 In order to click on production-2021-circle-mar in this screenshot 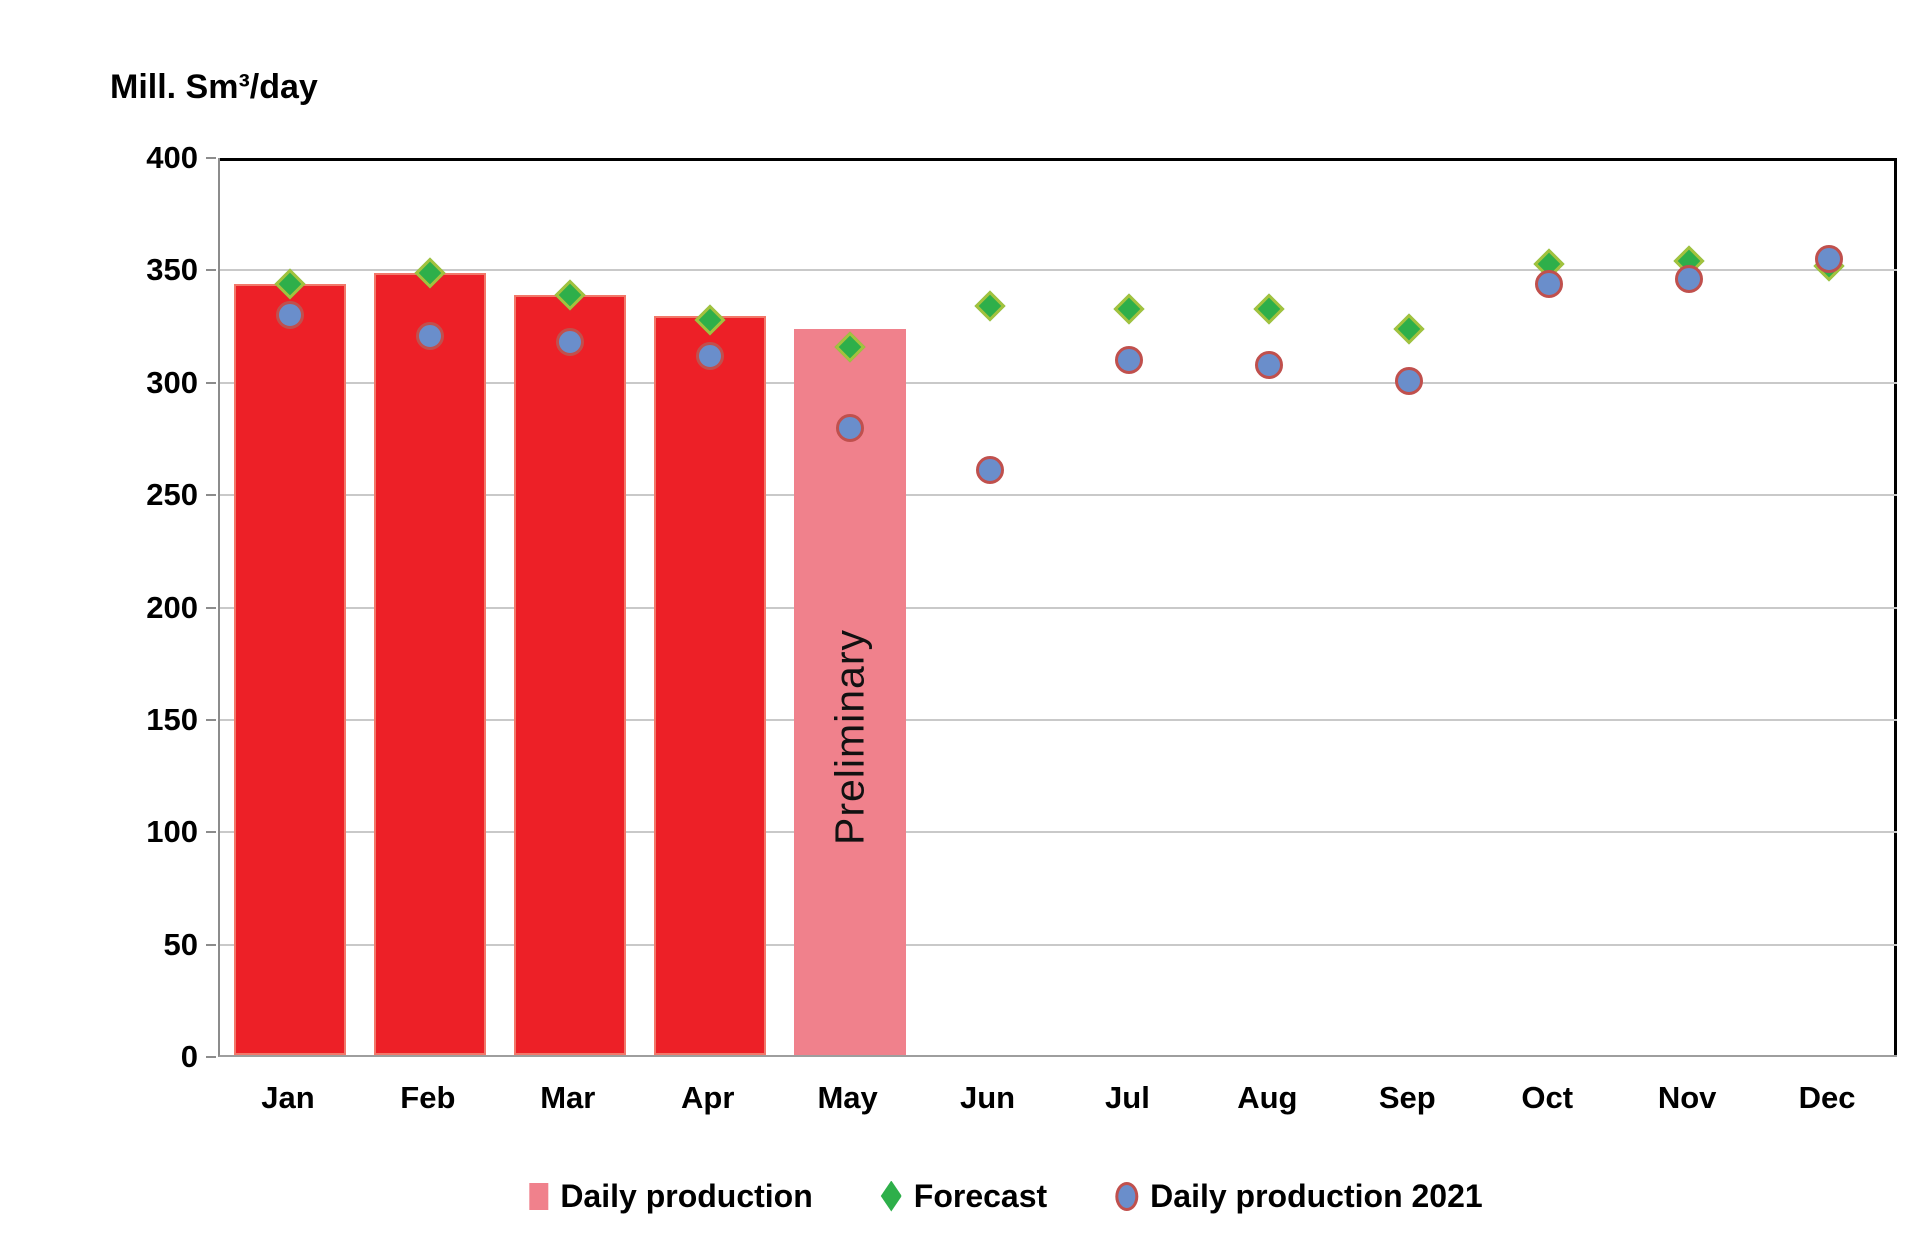, I will do `click(569, 342)`.